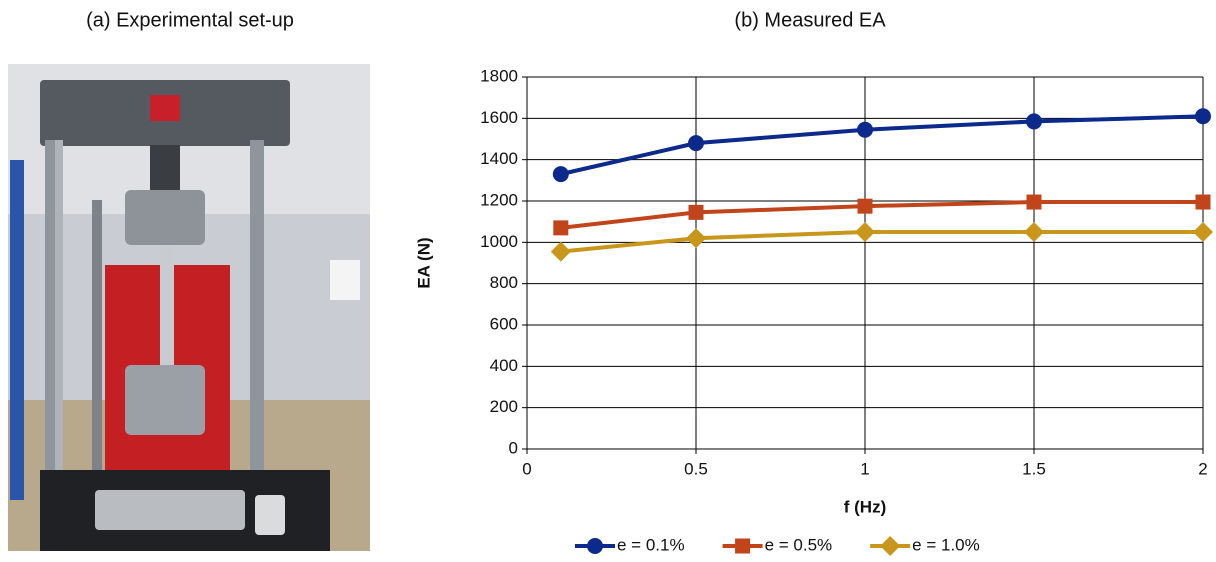  I want to click on x-tick-label: 0, so click(526, 468).